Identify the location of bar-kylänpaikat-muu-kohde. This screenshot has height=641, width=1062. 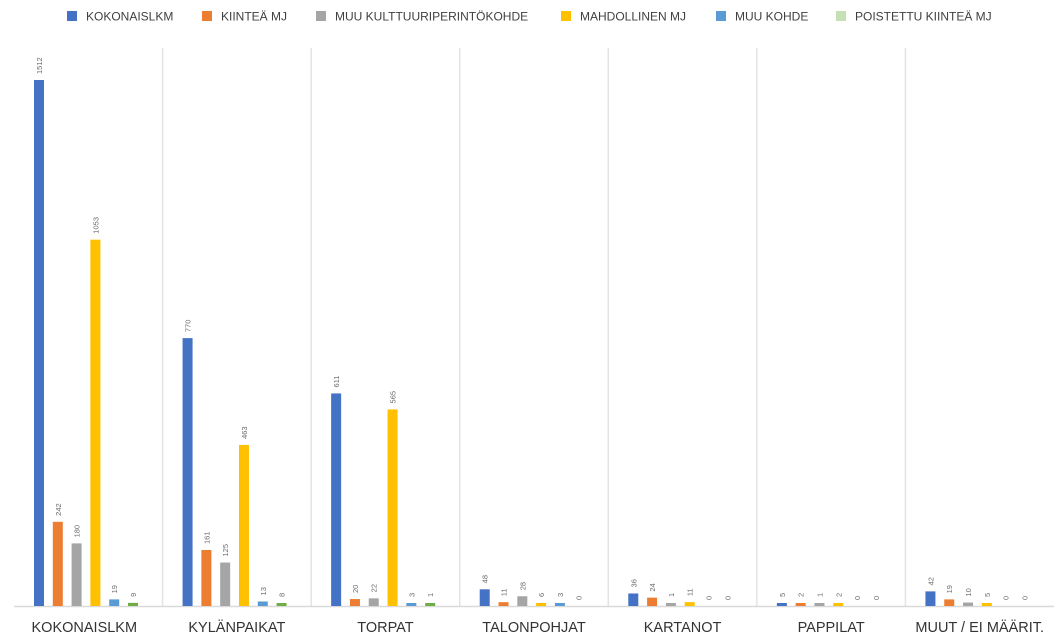
(262, 603).